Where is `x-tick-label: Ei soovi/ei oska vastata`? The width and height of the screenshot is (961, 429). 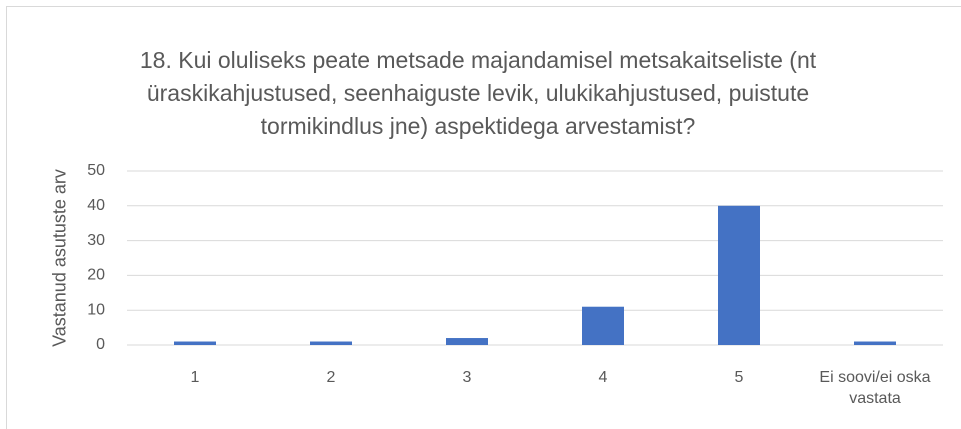
x-tick-label: Ei soovi/ei oska vastata is located at coordinates (875, 388).